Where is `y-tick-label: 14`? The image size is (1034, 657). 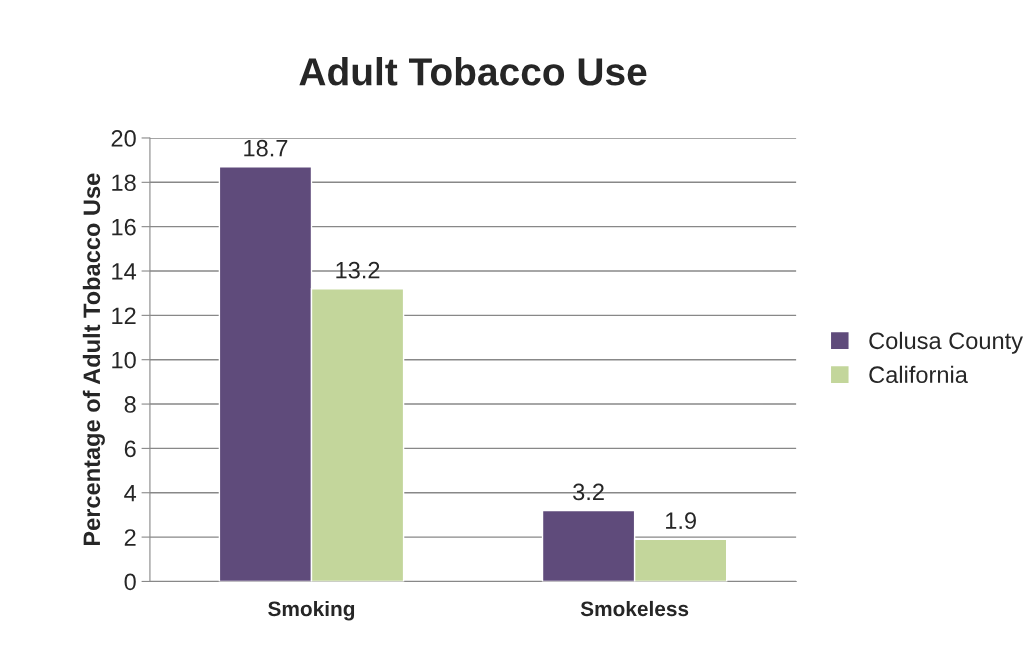
y-tick-label: 14 is located at coordinates (124, 271).